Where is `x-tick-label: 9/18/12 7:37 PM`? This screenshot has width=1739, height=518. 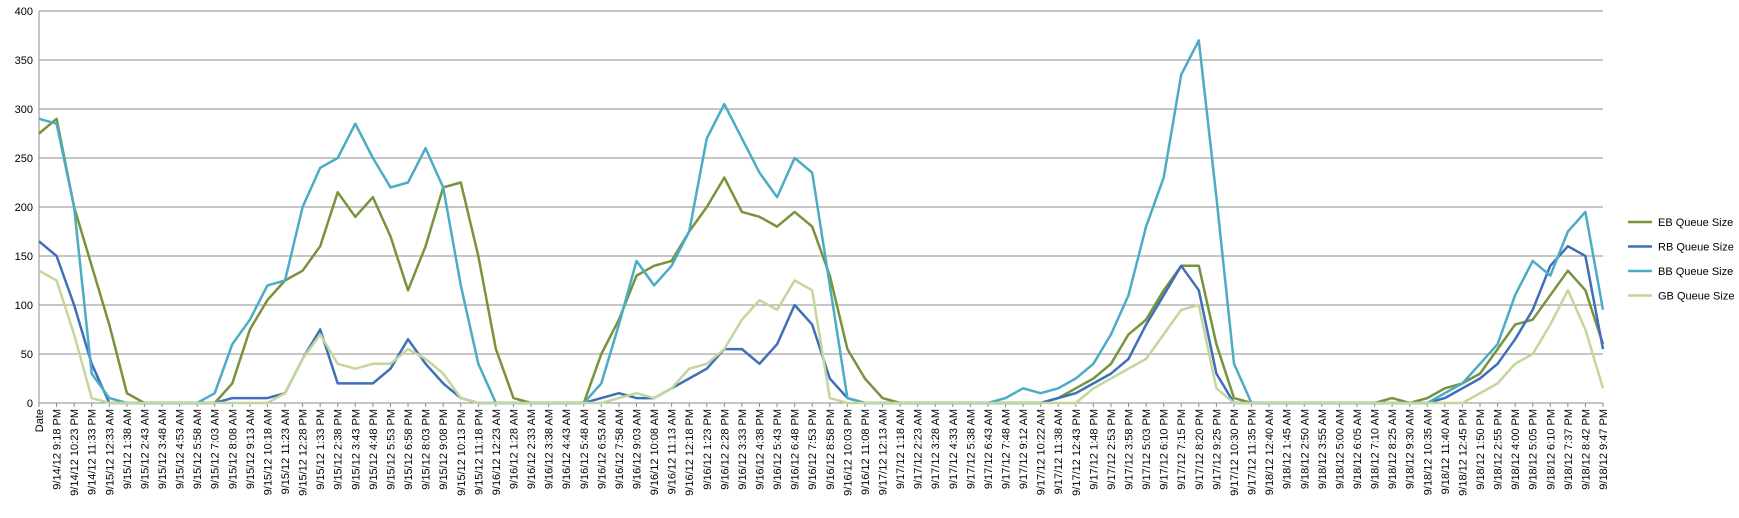 x-tick-label: 9/18/12 7:37 PM is located at coordinates (1569, 449).